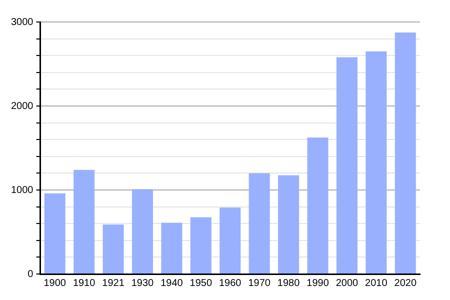  Describe the element at coordinates (288, 283) in the screenshot. I see `x-tick-label: 1980` at that location.